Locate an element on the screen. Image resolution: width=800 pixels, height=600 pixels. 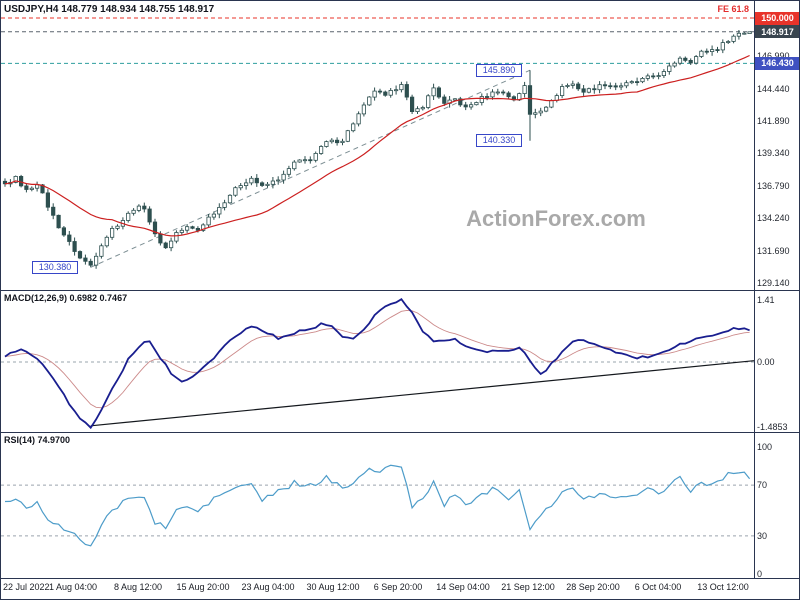
rsi-axis-label: 30 is located at coordinates (762, 535).